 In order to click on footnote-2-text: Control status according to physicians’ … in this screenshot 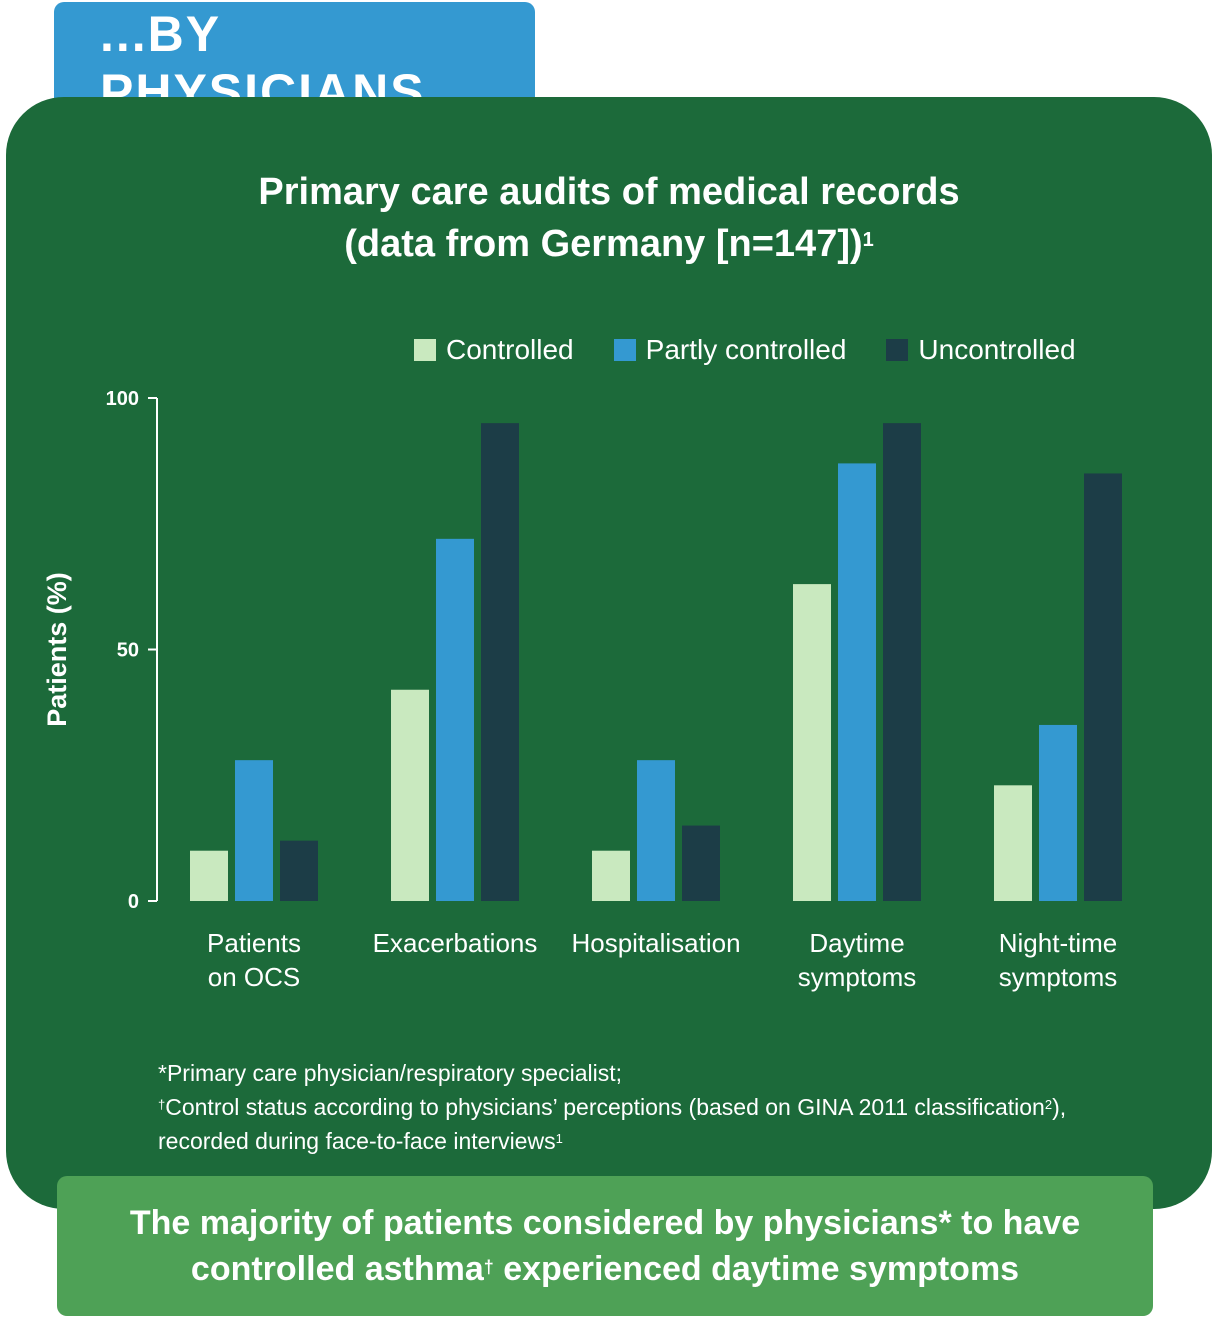, I will do `click(605, 1107)`.